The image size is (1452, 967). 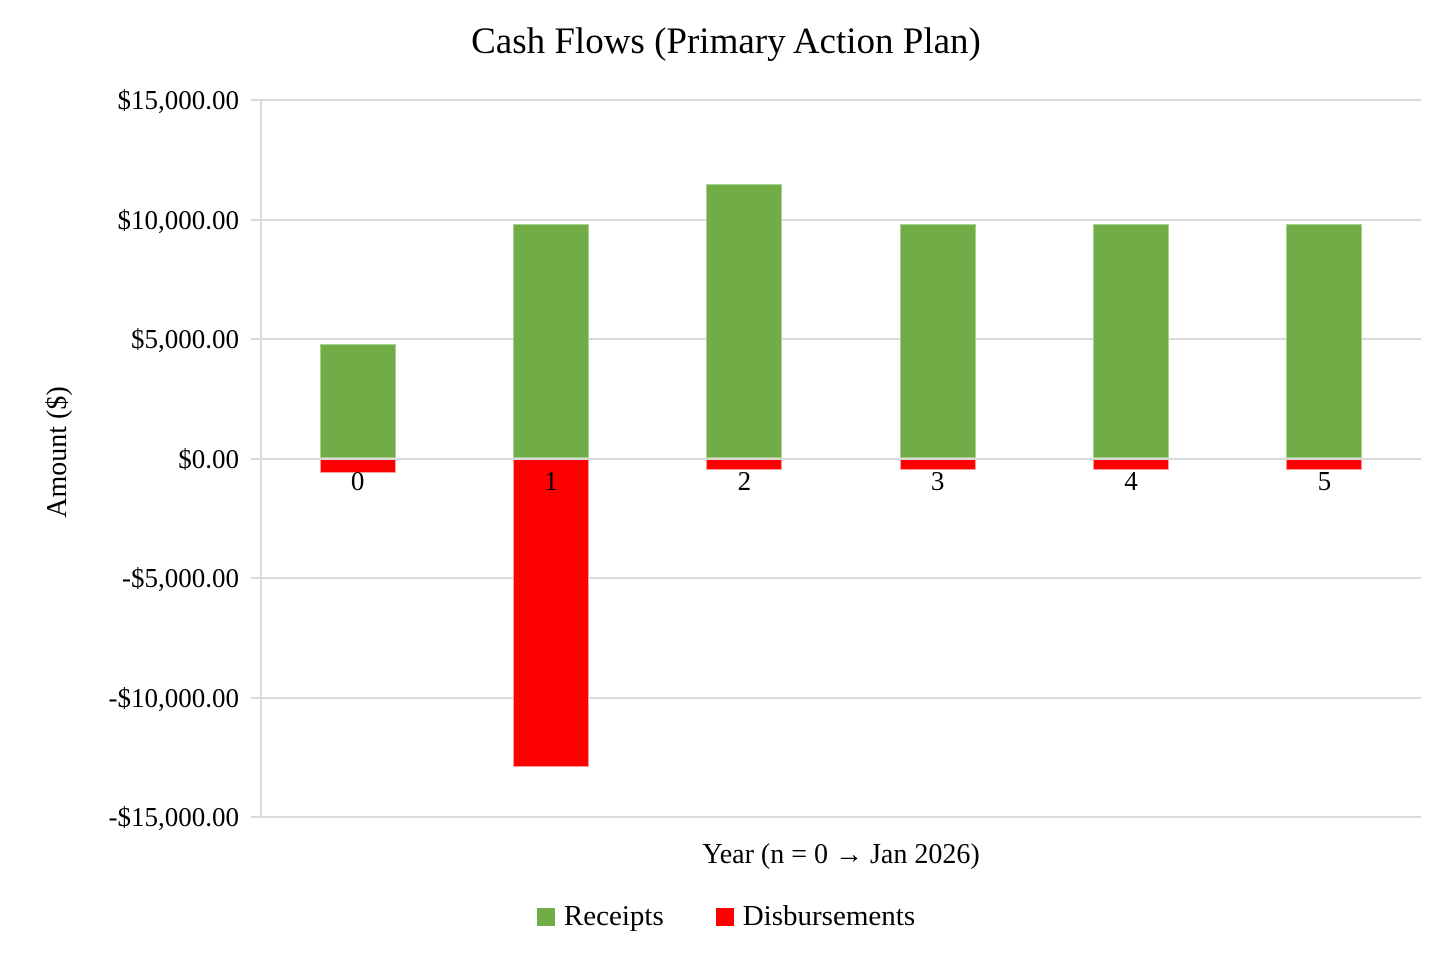 What do you see at coordinates (841, 458) in the screenshot?
I see `zero-axis-line` at bounding box center [841, 458].